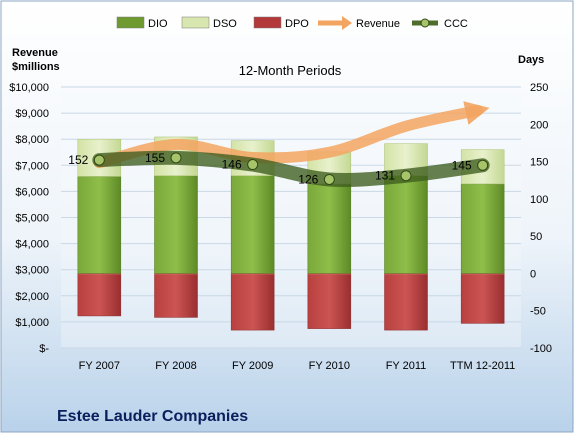  What do you see at coordinates (252, 366) in the screenshot?
I see `category-label: FY 2009` at bounding box center [252, 366].